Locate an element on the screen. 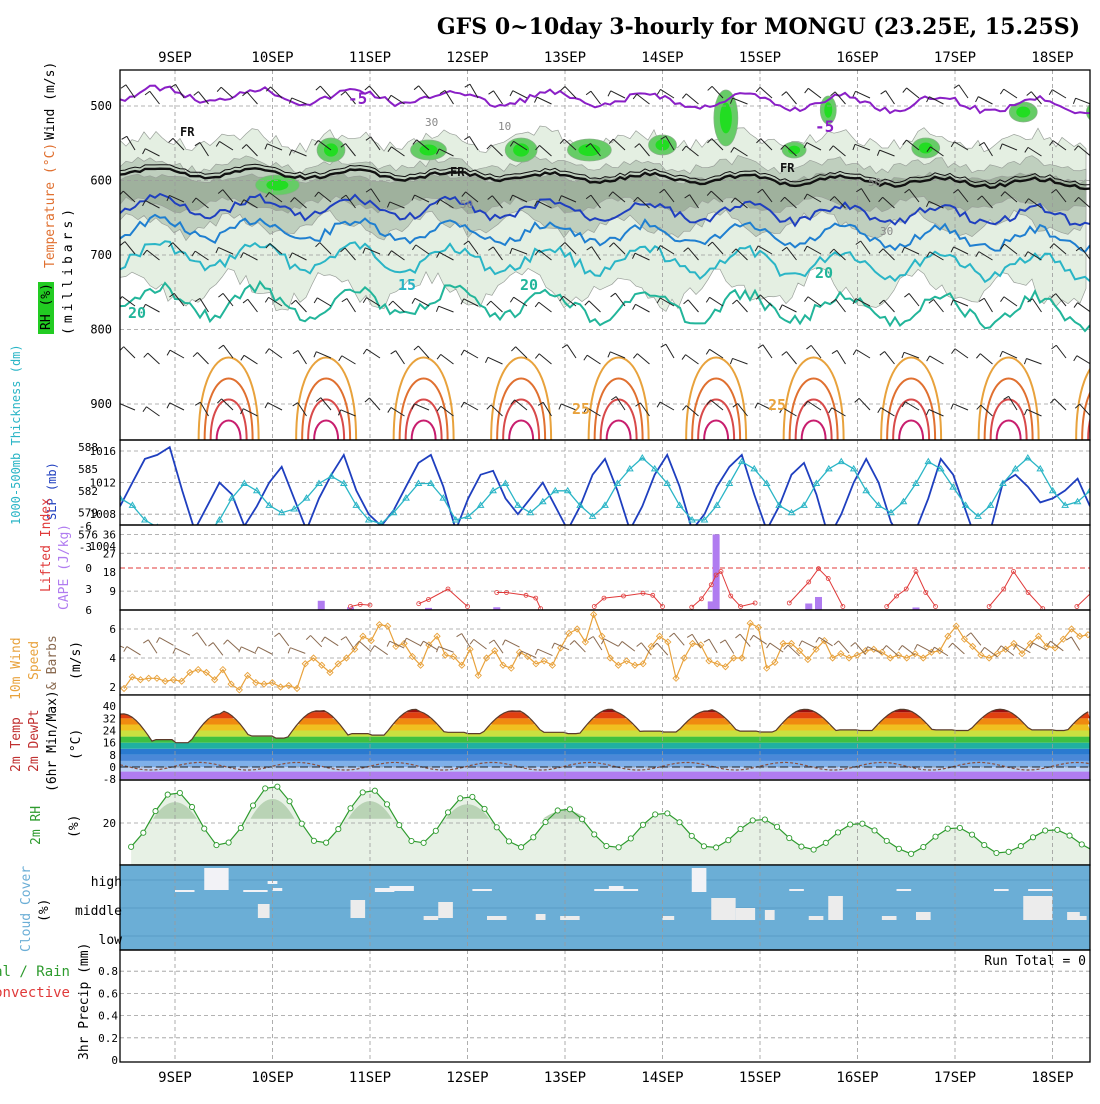 Image resolution: width=1100 pixels, height=1104 pixels. cape-label: CAPE (J/kg) is located at coordinates (64, 567).